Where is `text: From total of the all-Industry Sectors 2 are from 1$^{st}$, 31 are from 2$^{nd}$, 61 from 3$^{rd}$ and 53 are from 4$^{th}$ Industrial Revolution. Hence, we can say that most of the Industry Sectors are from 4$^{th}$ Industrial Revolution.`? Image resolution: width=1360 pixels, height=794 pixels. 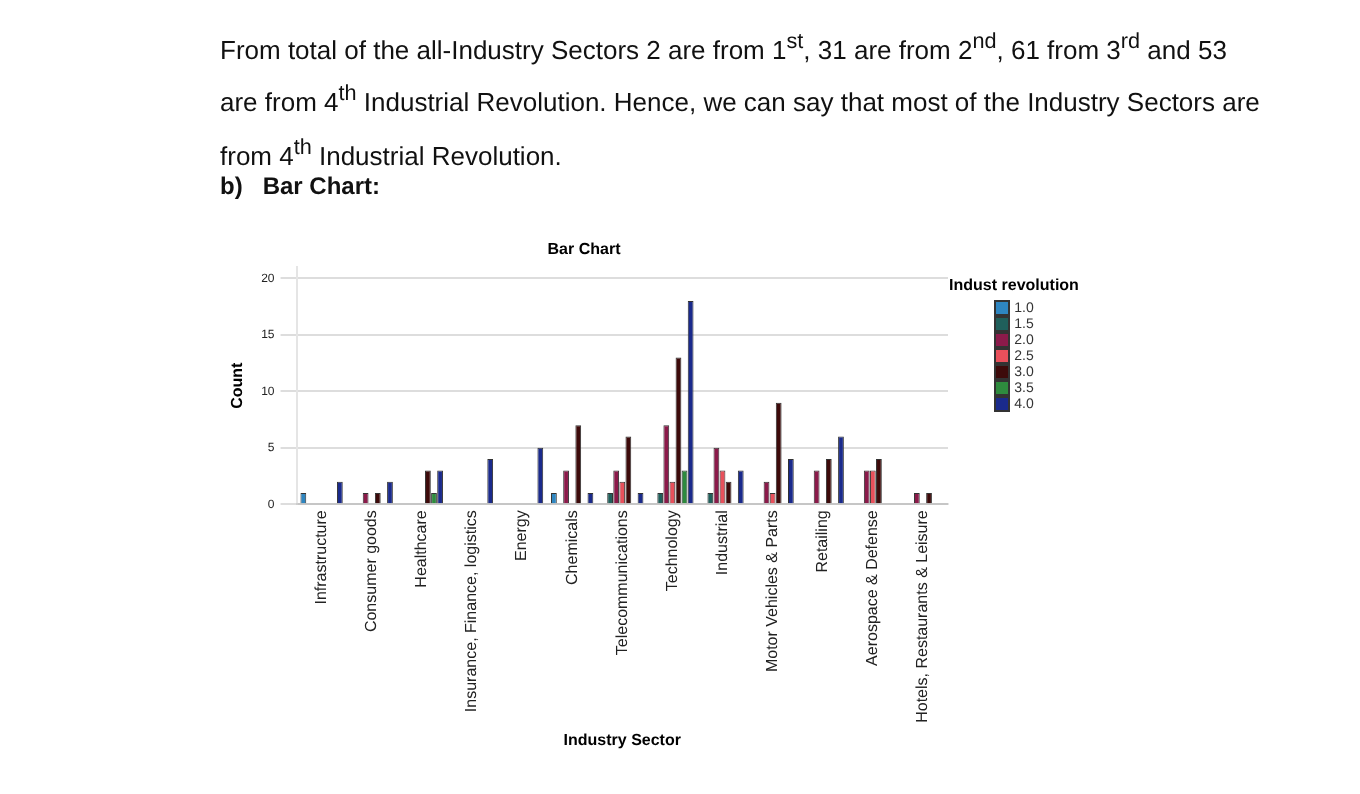 text: From total of the all-Industry Sectors 2 are from 1$^{st}$, 31 are from 2$^{nd}$, 61 from 3$^{rd}$ and 53 are from 4$^{th}$ Industrial Revolution. Hence, we can say that most of the Industry Sectors are from 4$^{th}$ Industrial Revolution. is located at coordinates (740, 100).